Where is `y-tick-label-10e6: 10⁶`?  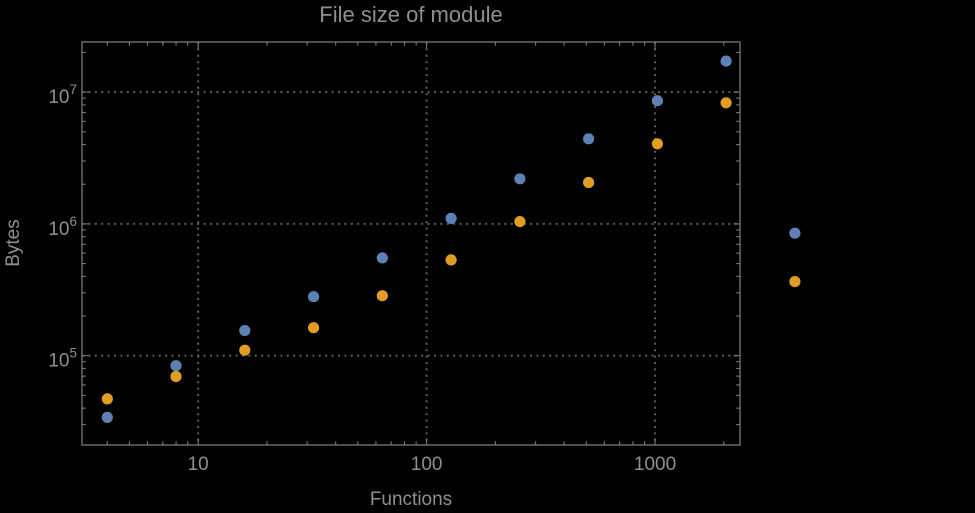
y-tick-label-10e6: 10⁶ is located at coordinates (62, 227).